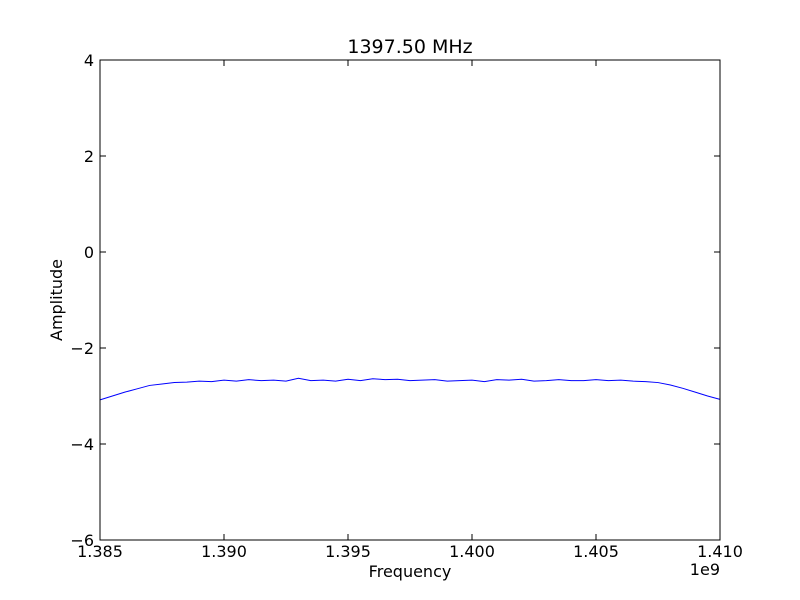  I want to click on y-axis-label: Amplitude, so click(56, 300).